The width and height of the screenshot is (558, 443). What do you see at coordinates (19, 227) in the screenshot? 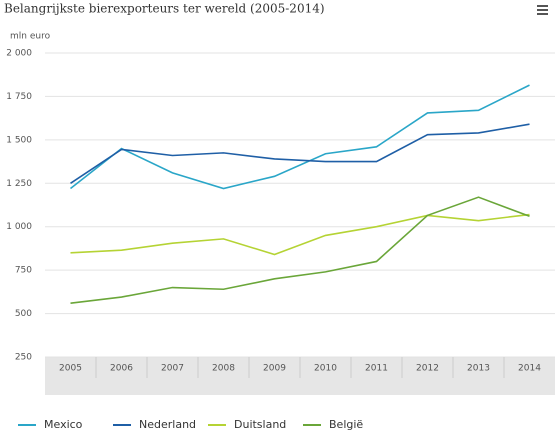
I see `y-tick-label: 1 000` at bounding box center [19, 227].